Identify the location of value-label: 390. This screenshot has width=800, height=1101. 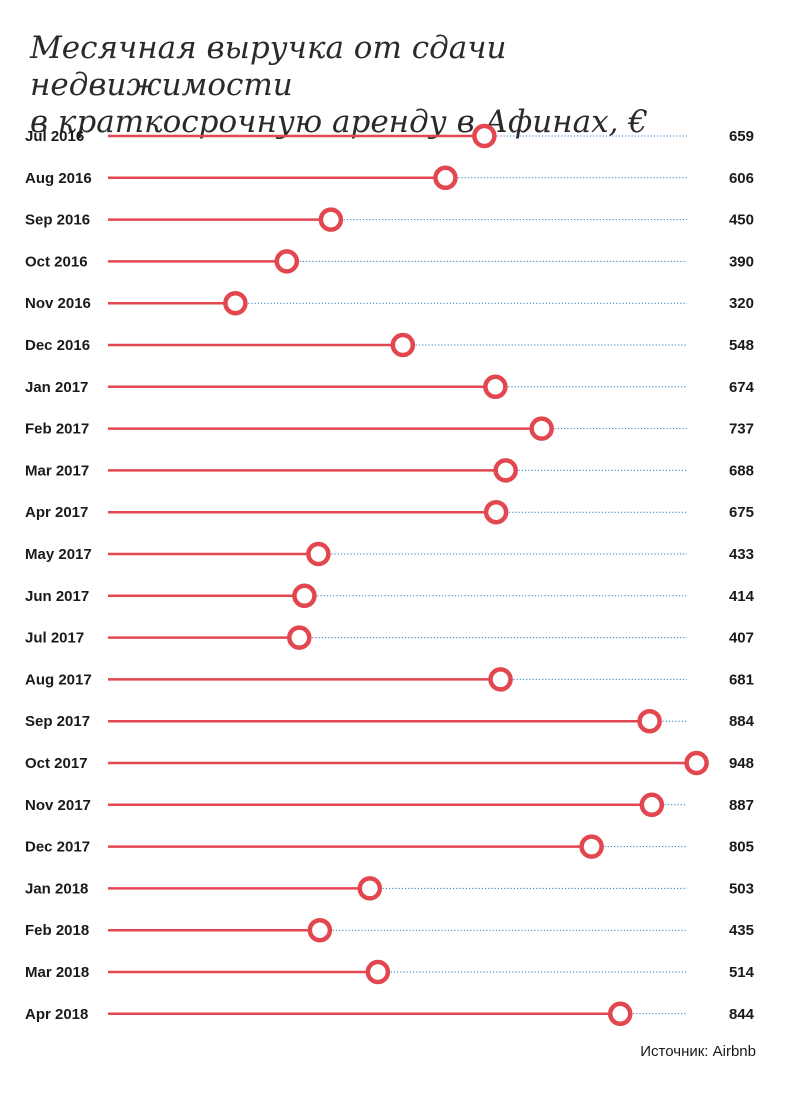
(741, 261).